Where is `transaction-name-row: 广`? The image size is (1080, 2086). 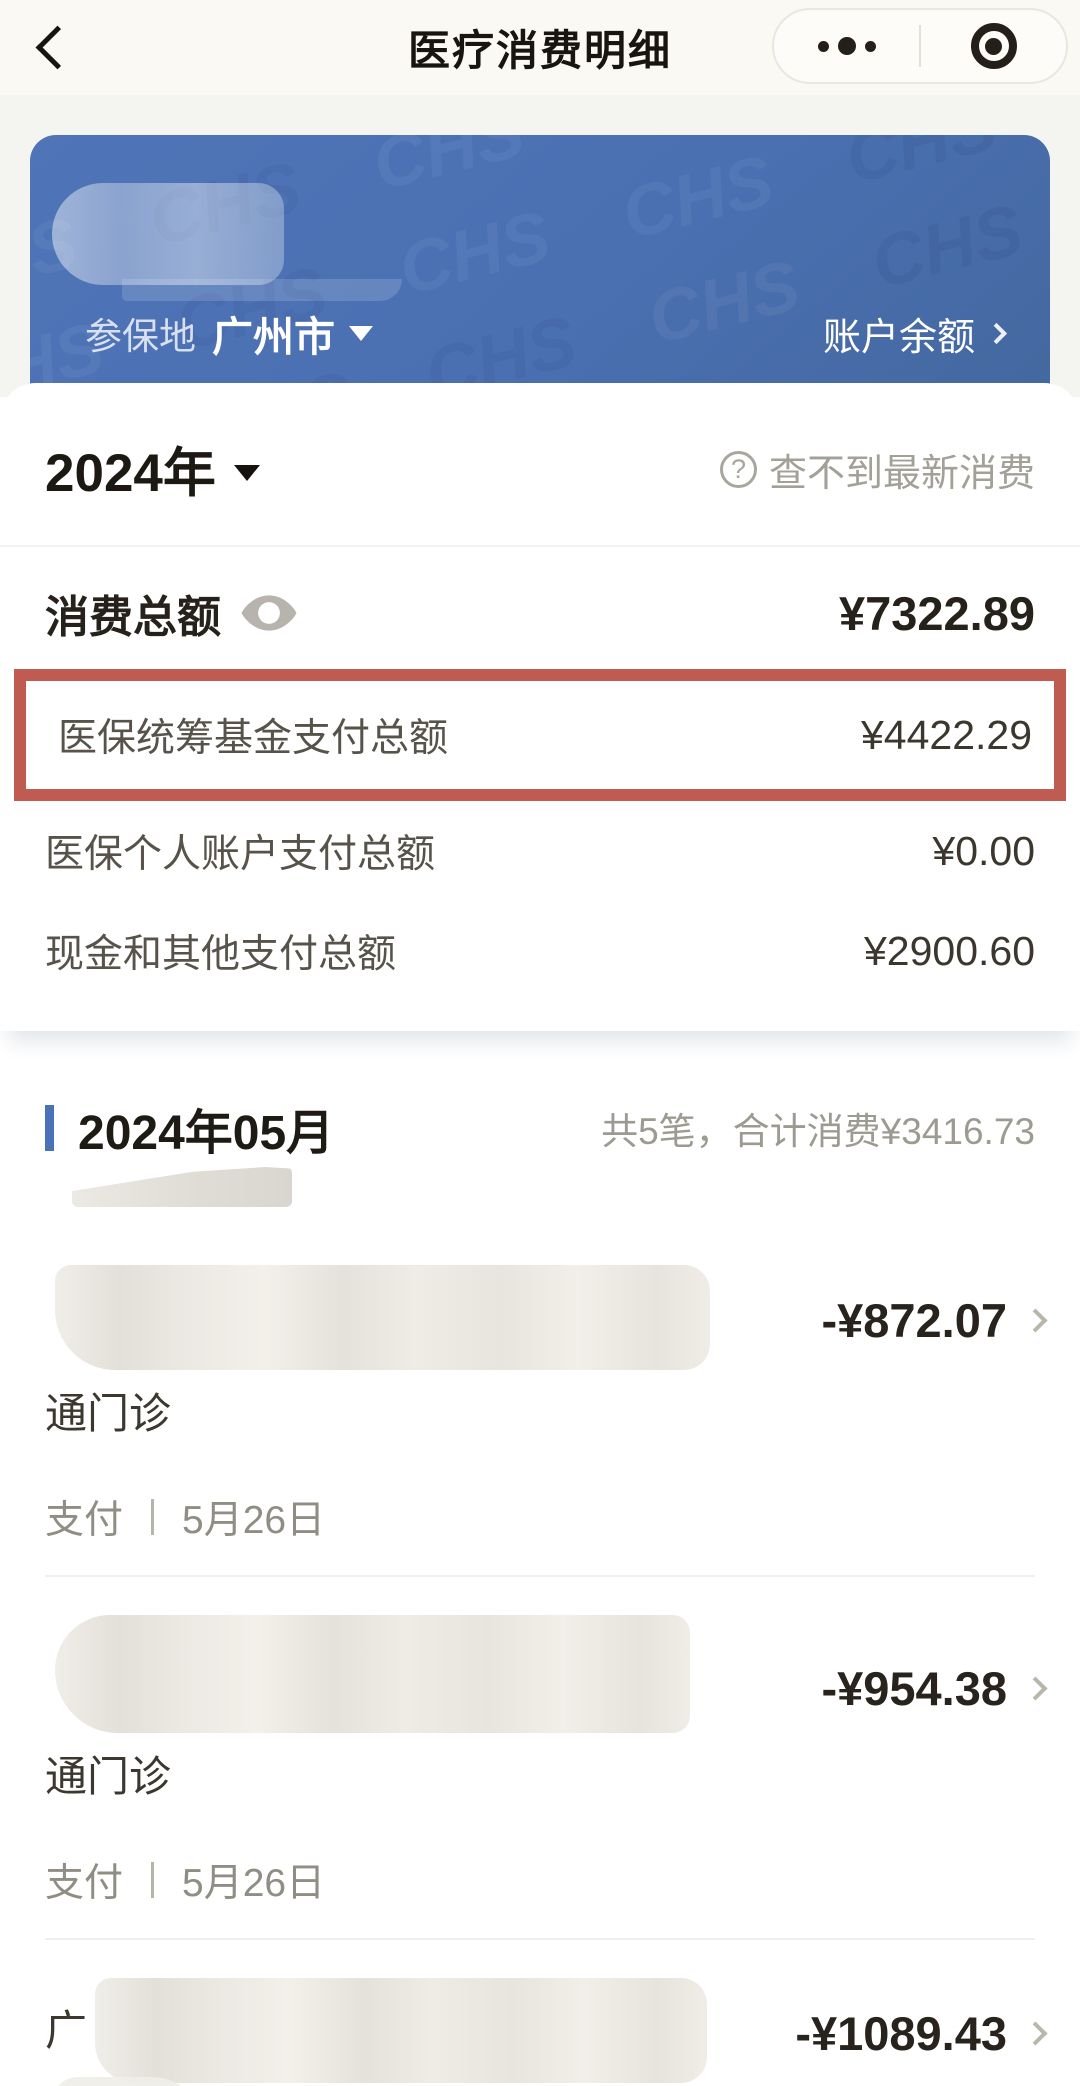 transaction-name-row: 广 is located at coordinates (540, 2030).